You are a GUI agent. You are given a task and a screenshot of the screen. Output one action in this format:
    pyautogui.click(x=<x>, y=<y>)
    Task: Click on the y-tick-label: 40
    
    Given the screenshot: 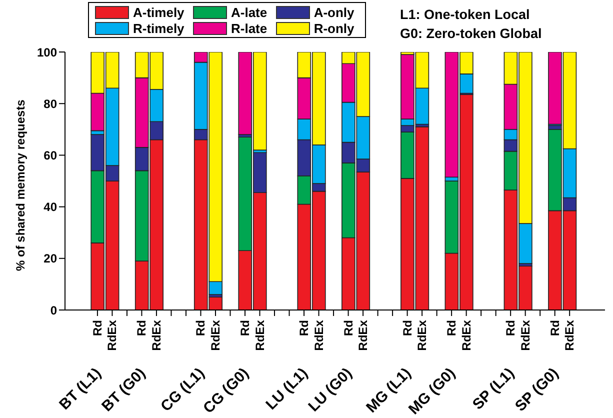 What is the action you would take?
    pyautogui.click(x=51, y=207)
    